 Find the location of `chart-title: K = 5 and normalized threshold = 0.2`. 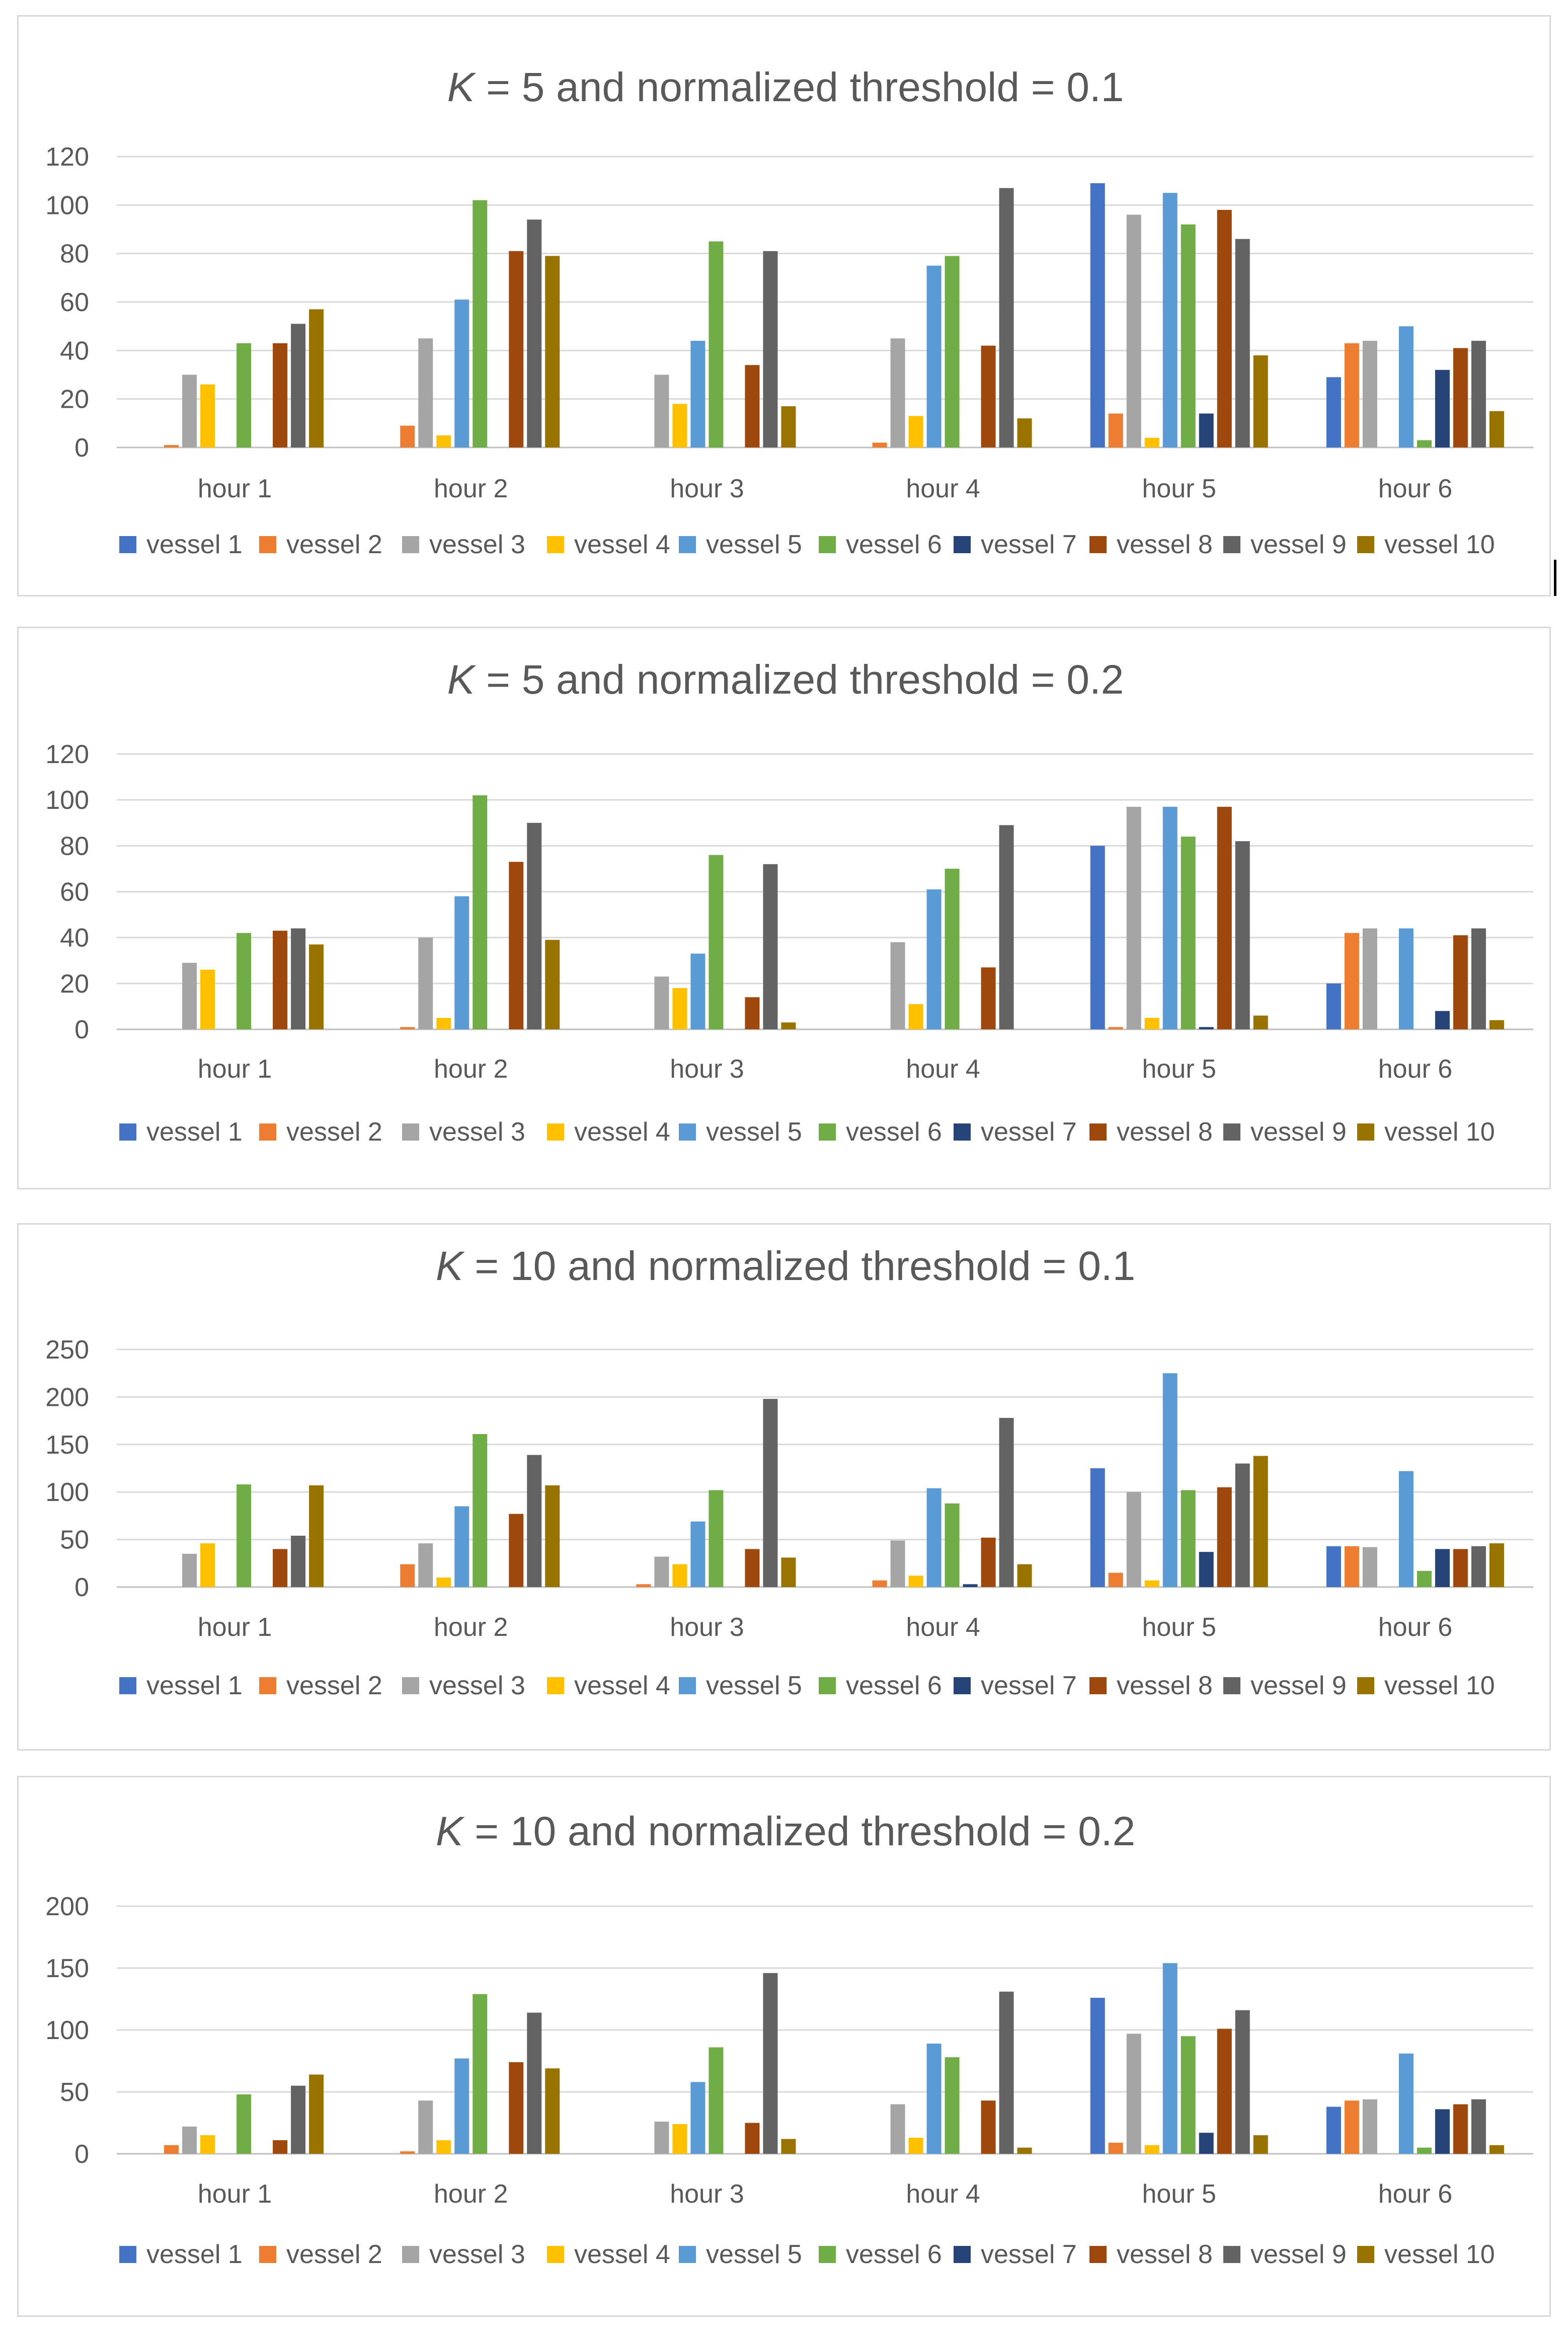

chart-title: K = 5 and normalized threshold = 0.2 is located at coordinates (785, 680).